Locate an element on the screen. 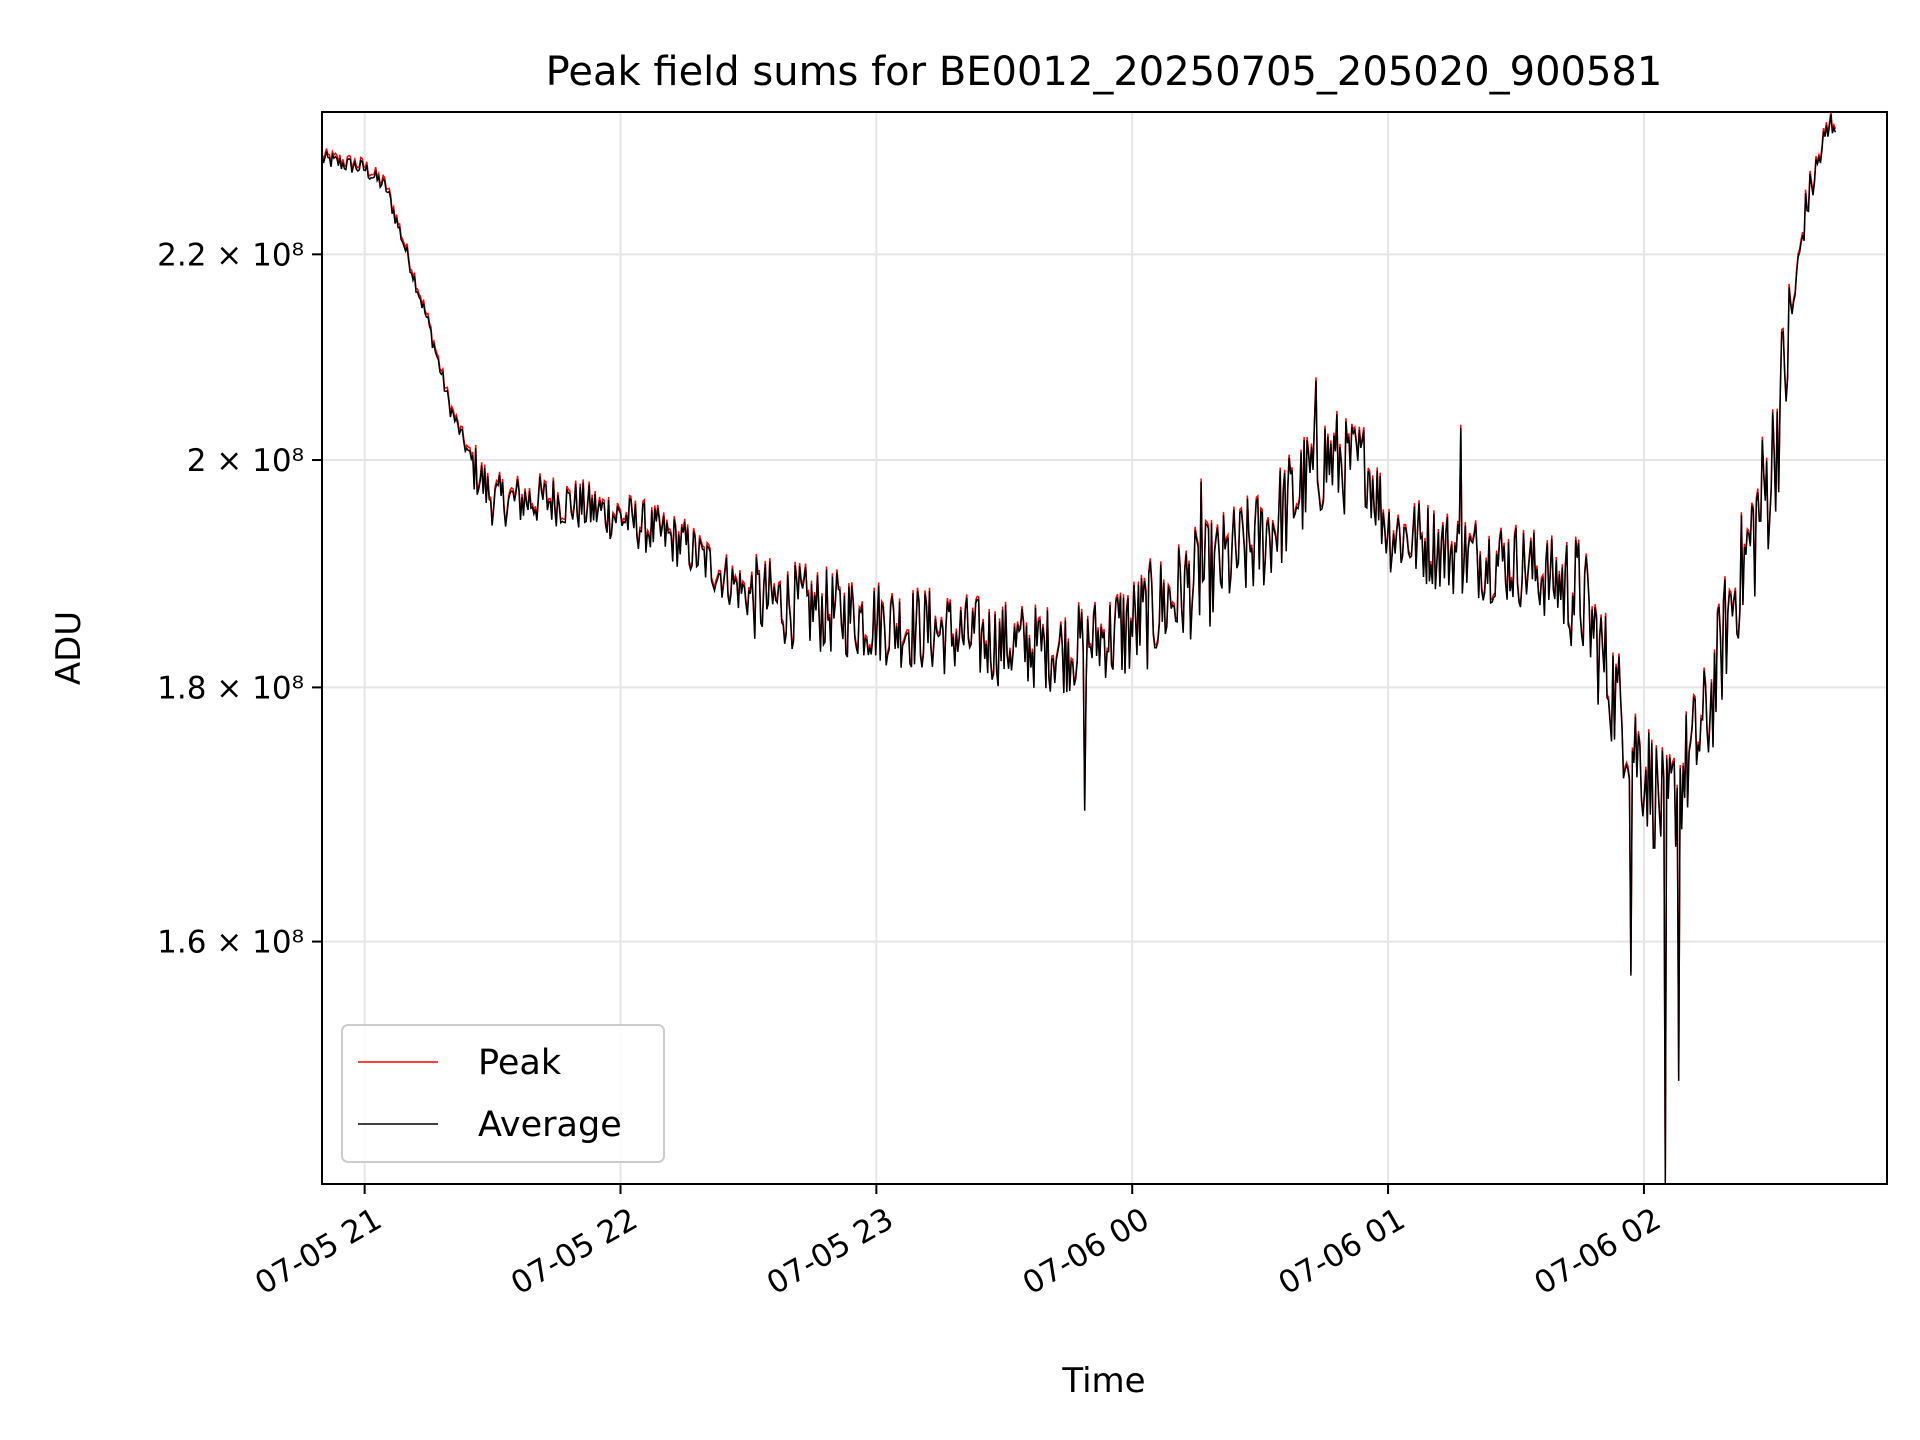 The image size is (1920, 1440). legend: Peak Average is located at coordinates (503, 1093).